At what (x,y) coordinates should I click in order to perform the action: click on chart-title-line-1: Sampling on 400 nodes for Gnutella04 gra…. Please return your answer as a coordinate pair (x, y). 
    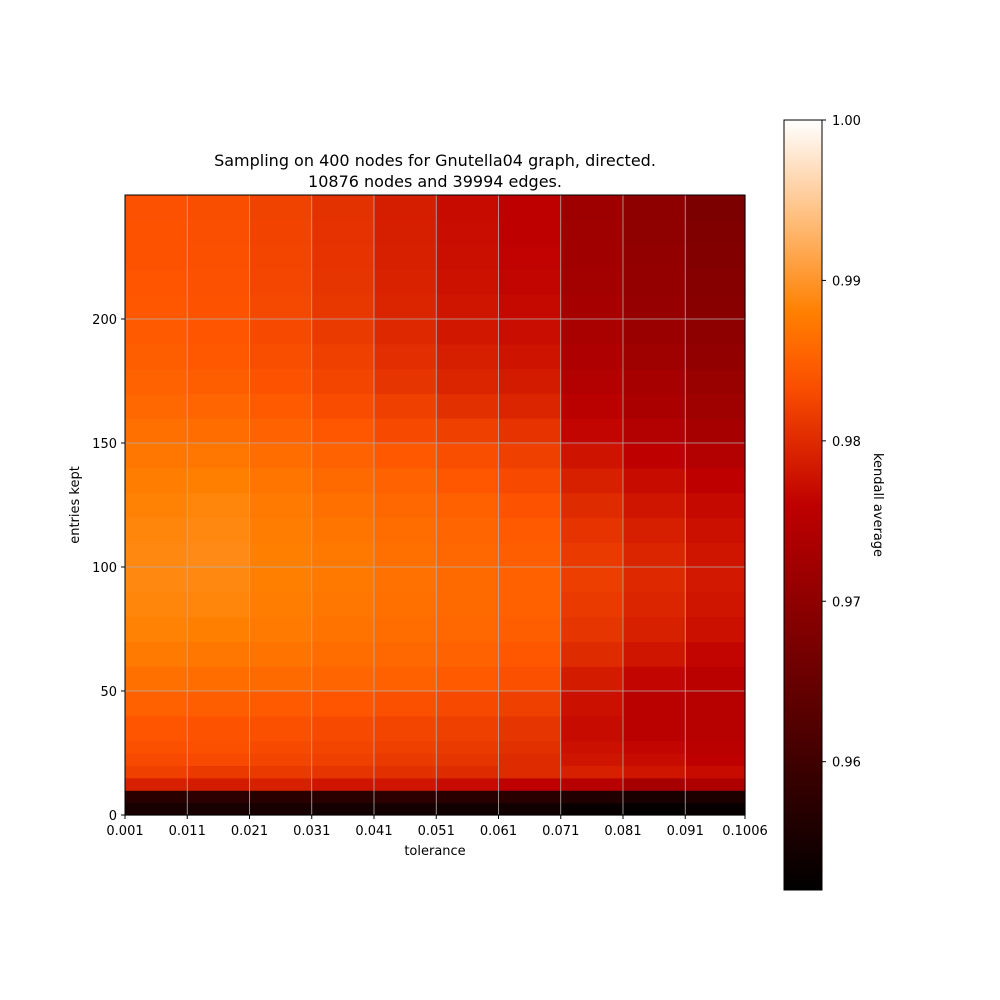
    Looking at the image, I should click on (435, 160).